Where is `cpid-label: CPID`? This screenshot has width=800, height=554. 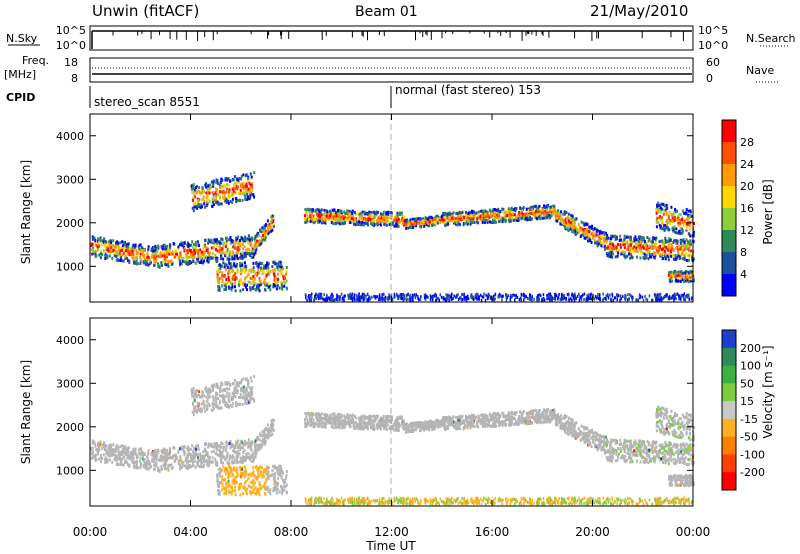
cpid-label: CPID is located at coordinates (20, 97).